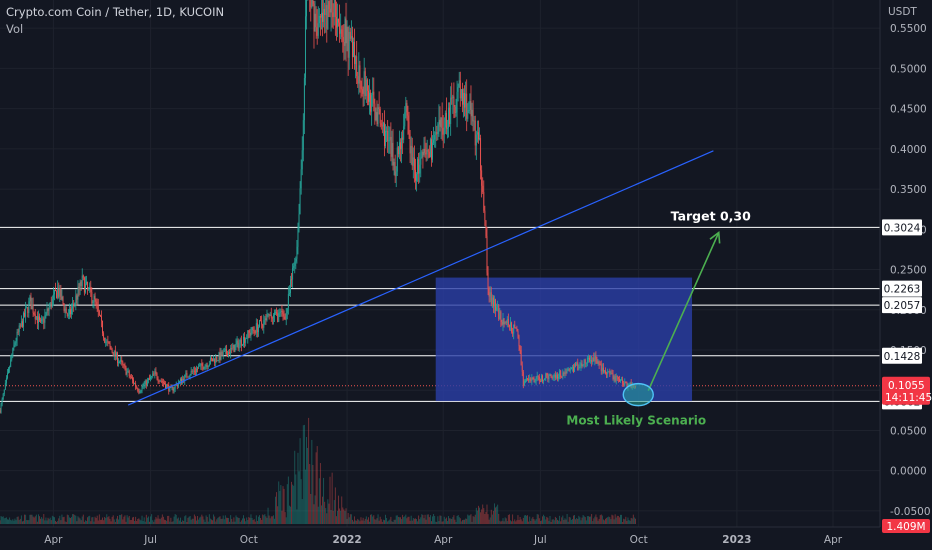 This screenshot has width=932, height=550. I want to click on price-tick-label: 0.2500, so click(908, 271).